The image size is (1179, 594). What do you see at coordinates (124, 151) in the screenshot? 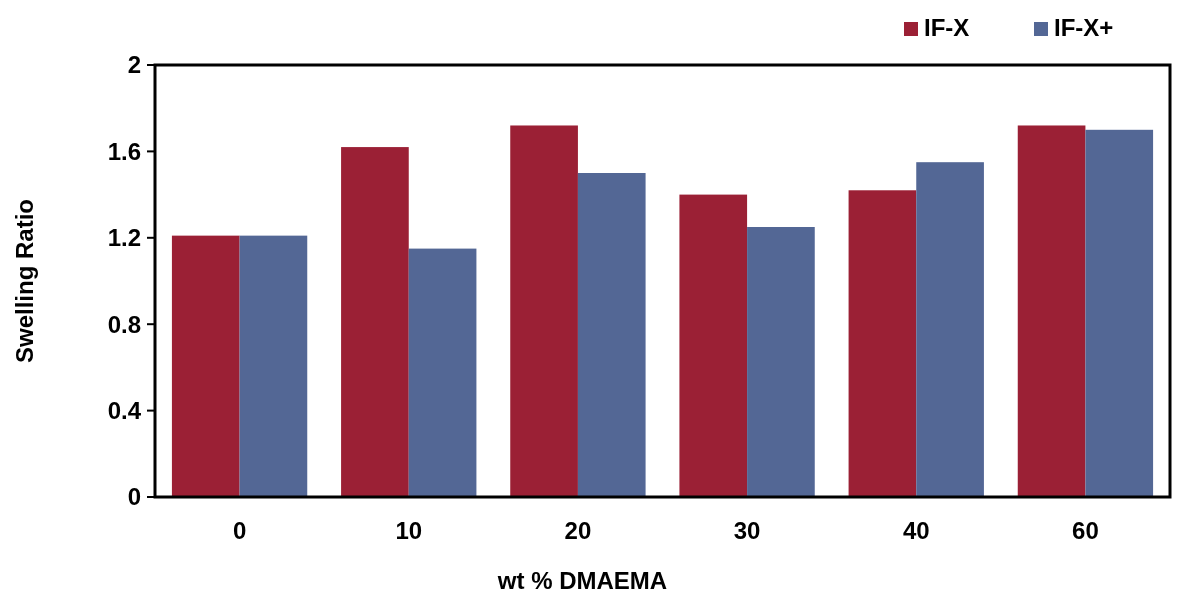
I see `y-tick-label: 1.6` at bounding box center [124, 151].